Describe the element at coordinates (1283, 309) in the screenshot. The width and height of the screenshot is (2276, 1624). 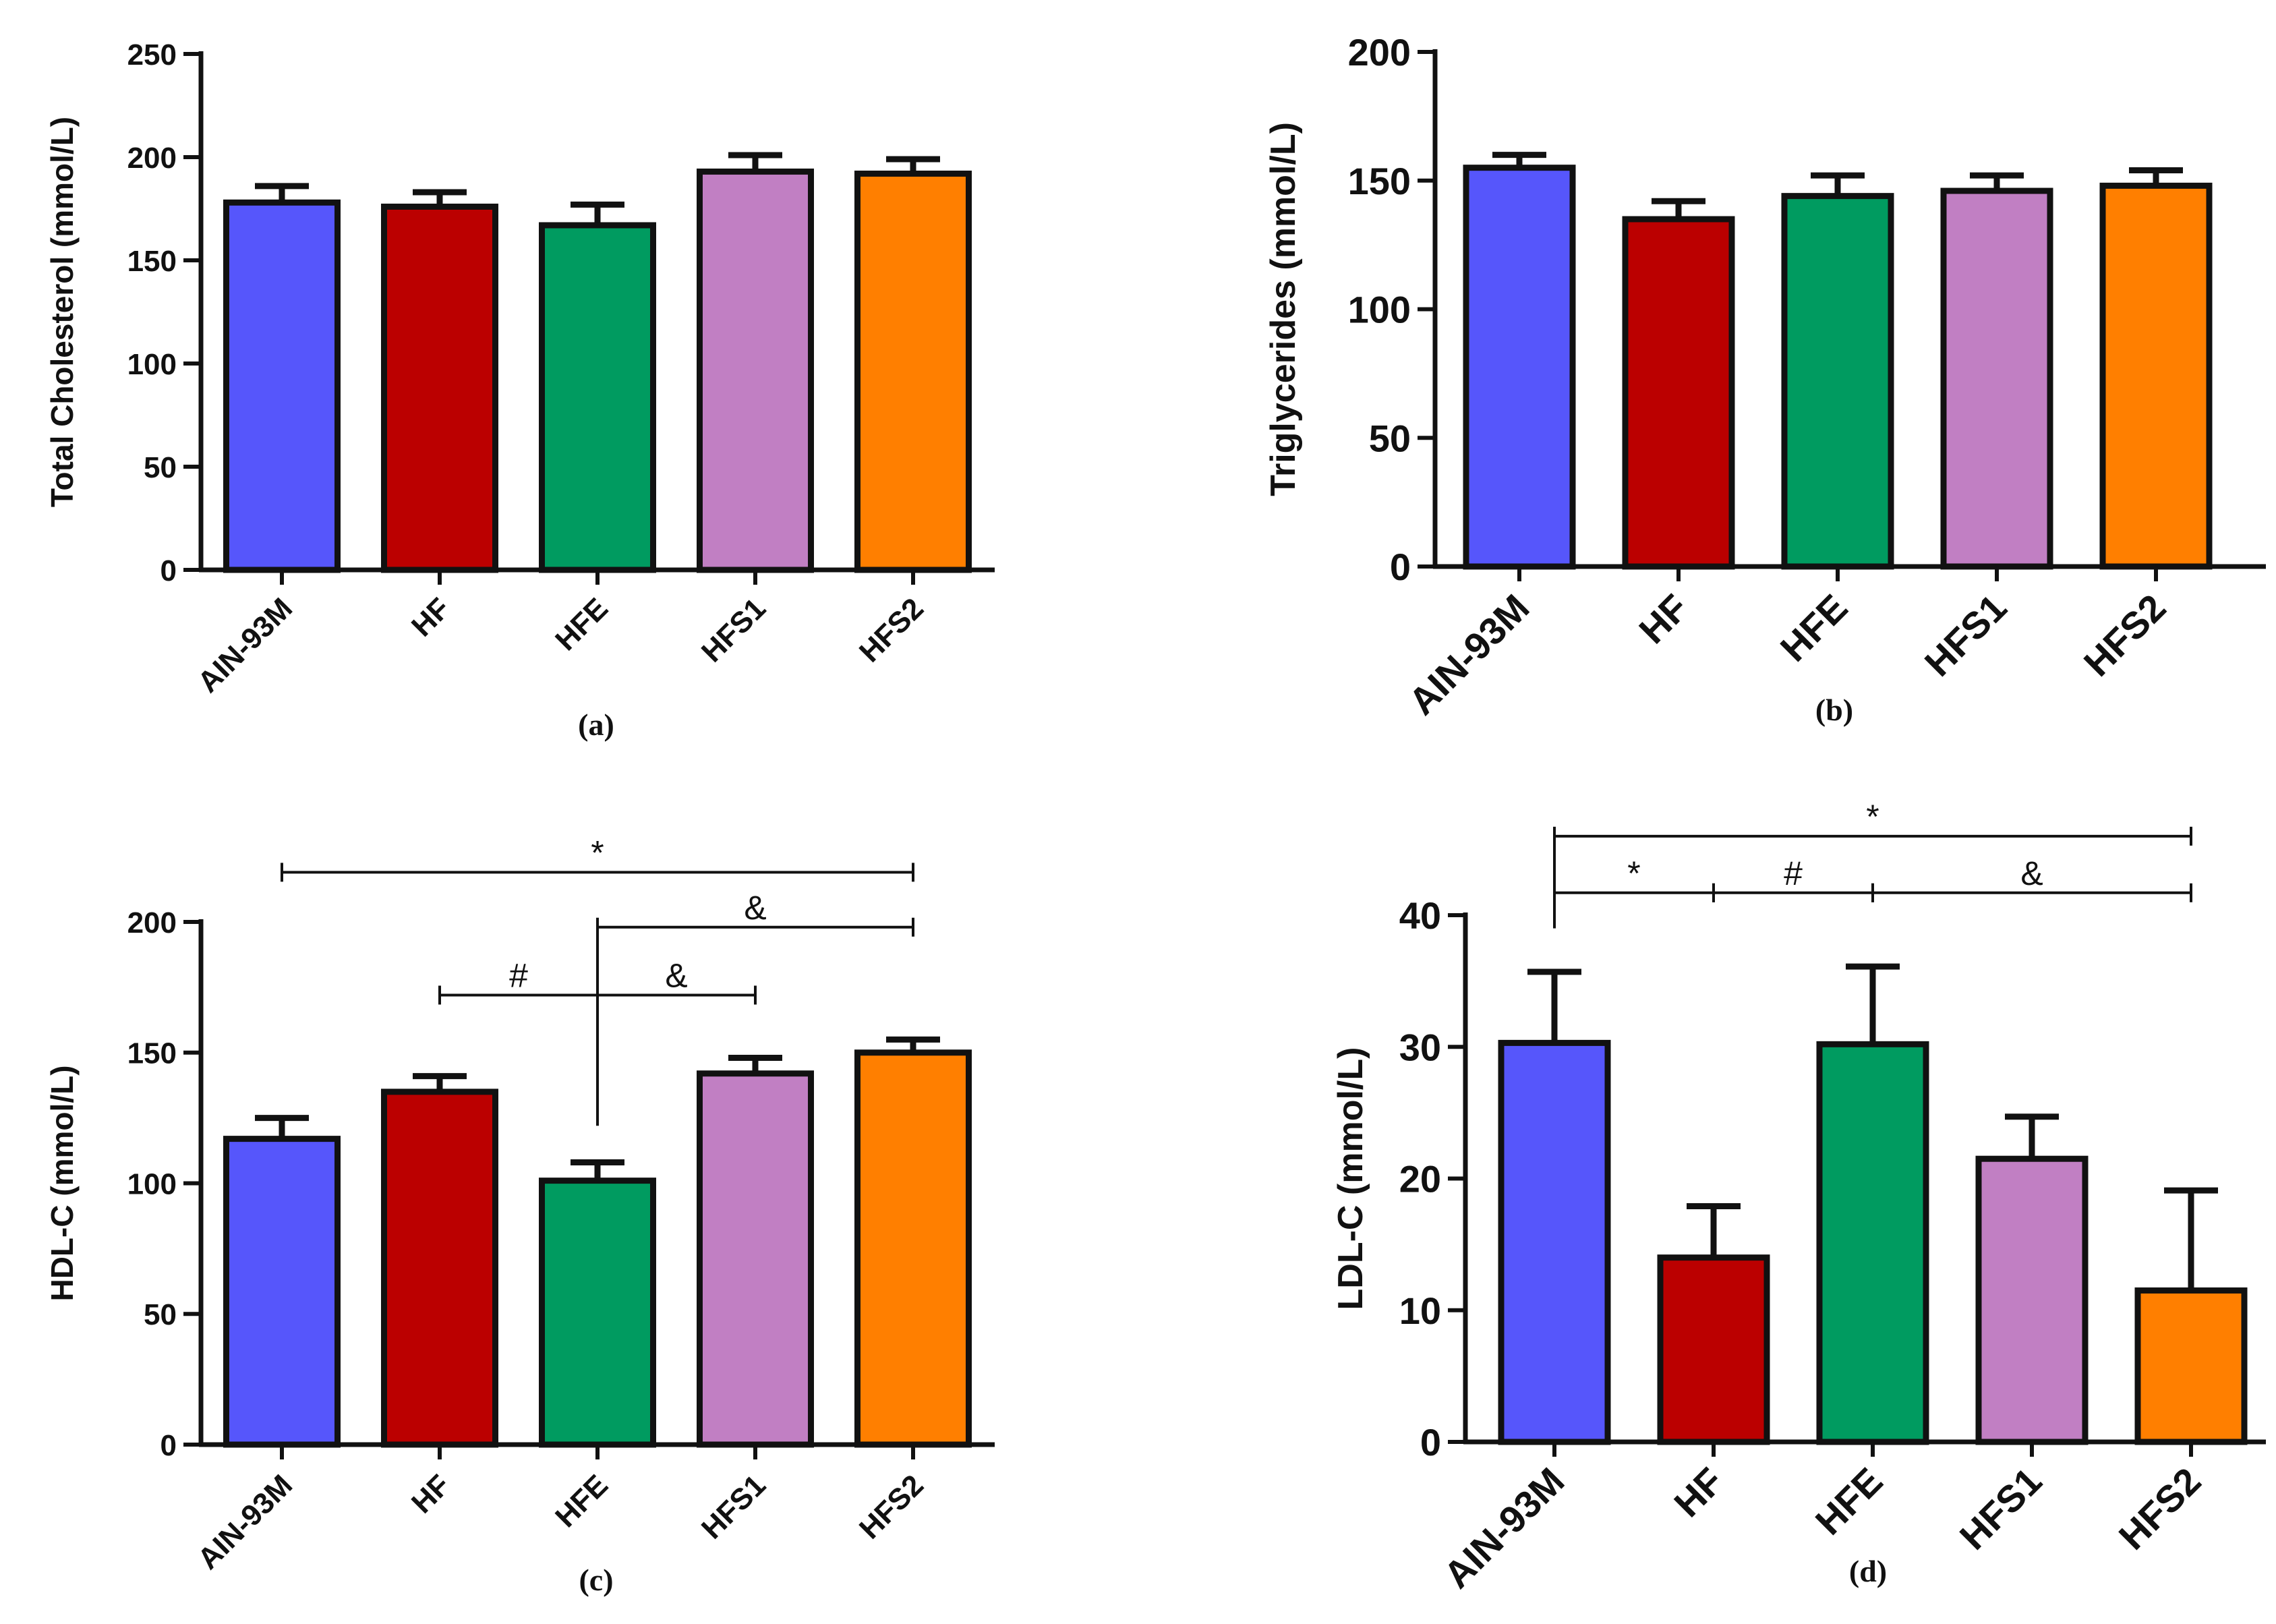
I see `y-axis-title: Triglycerides (mmol/L)` at that location.